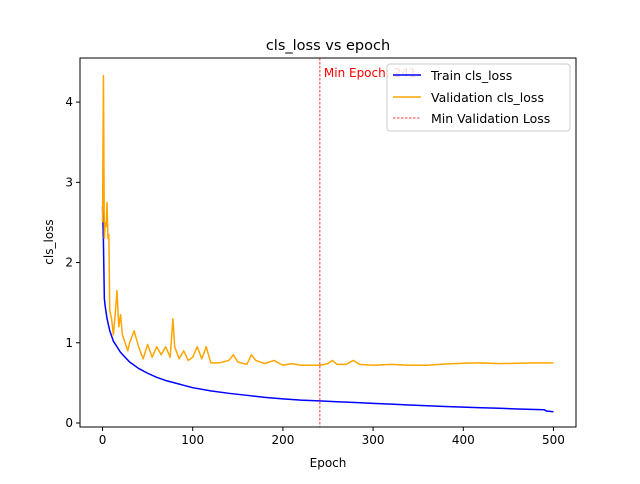 This screenshot has width=640, height=484. Describe the element at coordinates (487, 97) in the screenshot. I see `legend-validation-label: Validation cls_loss` at that location.